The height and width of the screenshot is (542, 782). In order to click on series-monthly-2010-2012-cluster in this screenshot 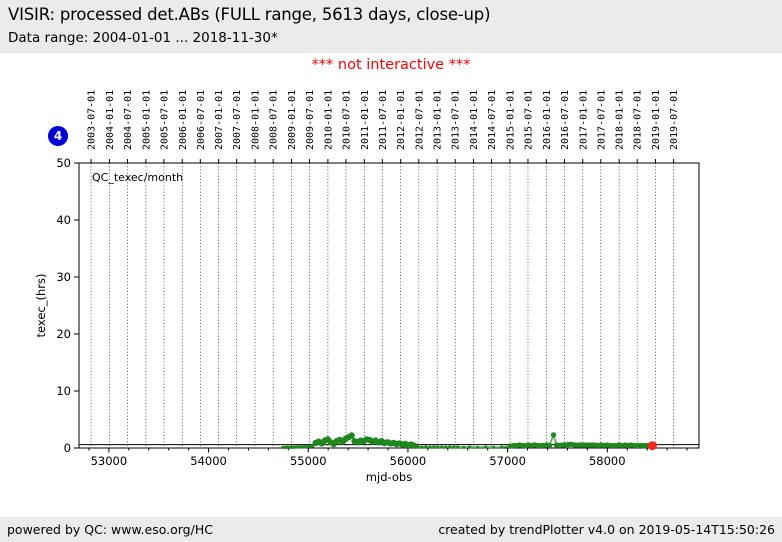, I will do `click(365, 440)`.